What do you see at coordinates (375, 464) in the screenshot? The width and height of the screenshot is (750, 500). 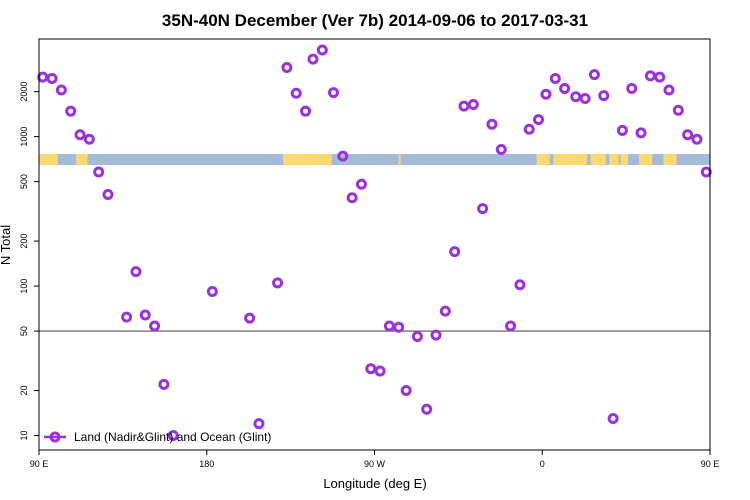 I see `x-tick-label: 90 W` at bounding box center [375, 464].